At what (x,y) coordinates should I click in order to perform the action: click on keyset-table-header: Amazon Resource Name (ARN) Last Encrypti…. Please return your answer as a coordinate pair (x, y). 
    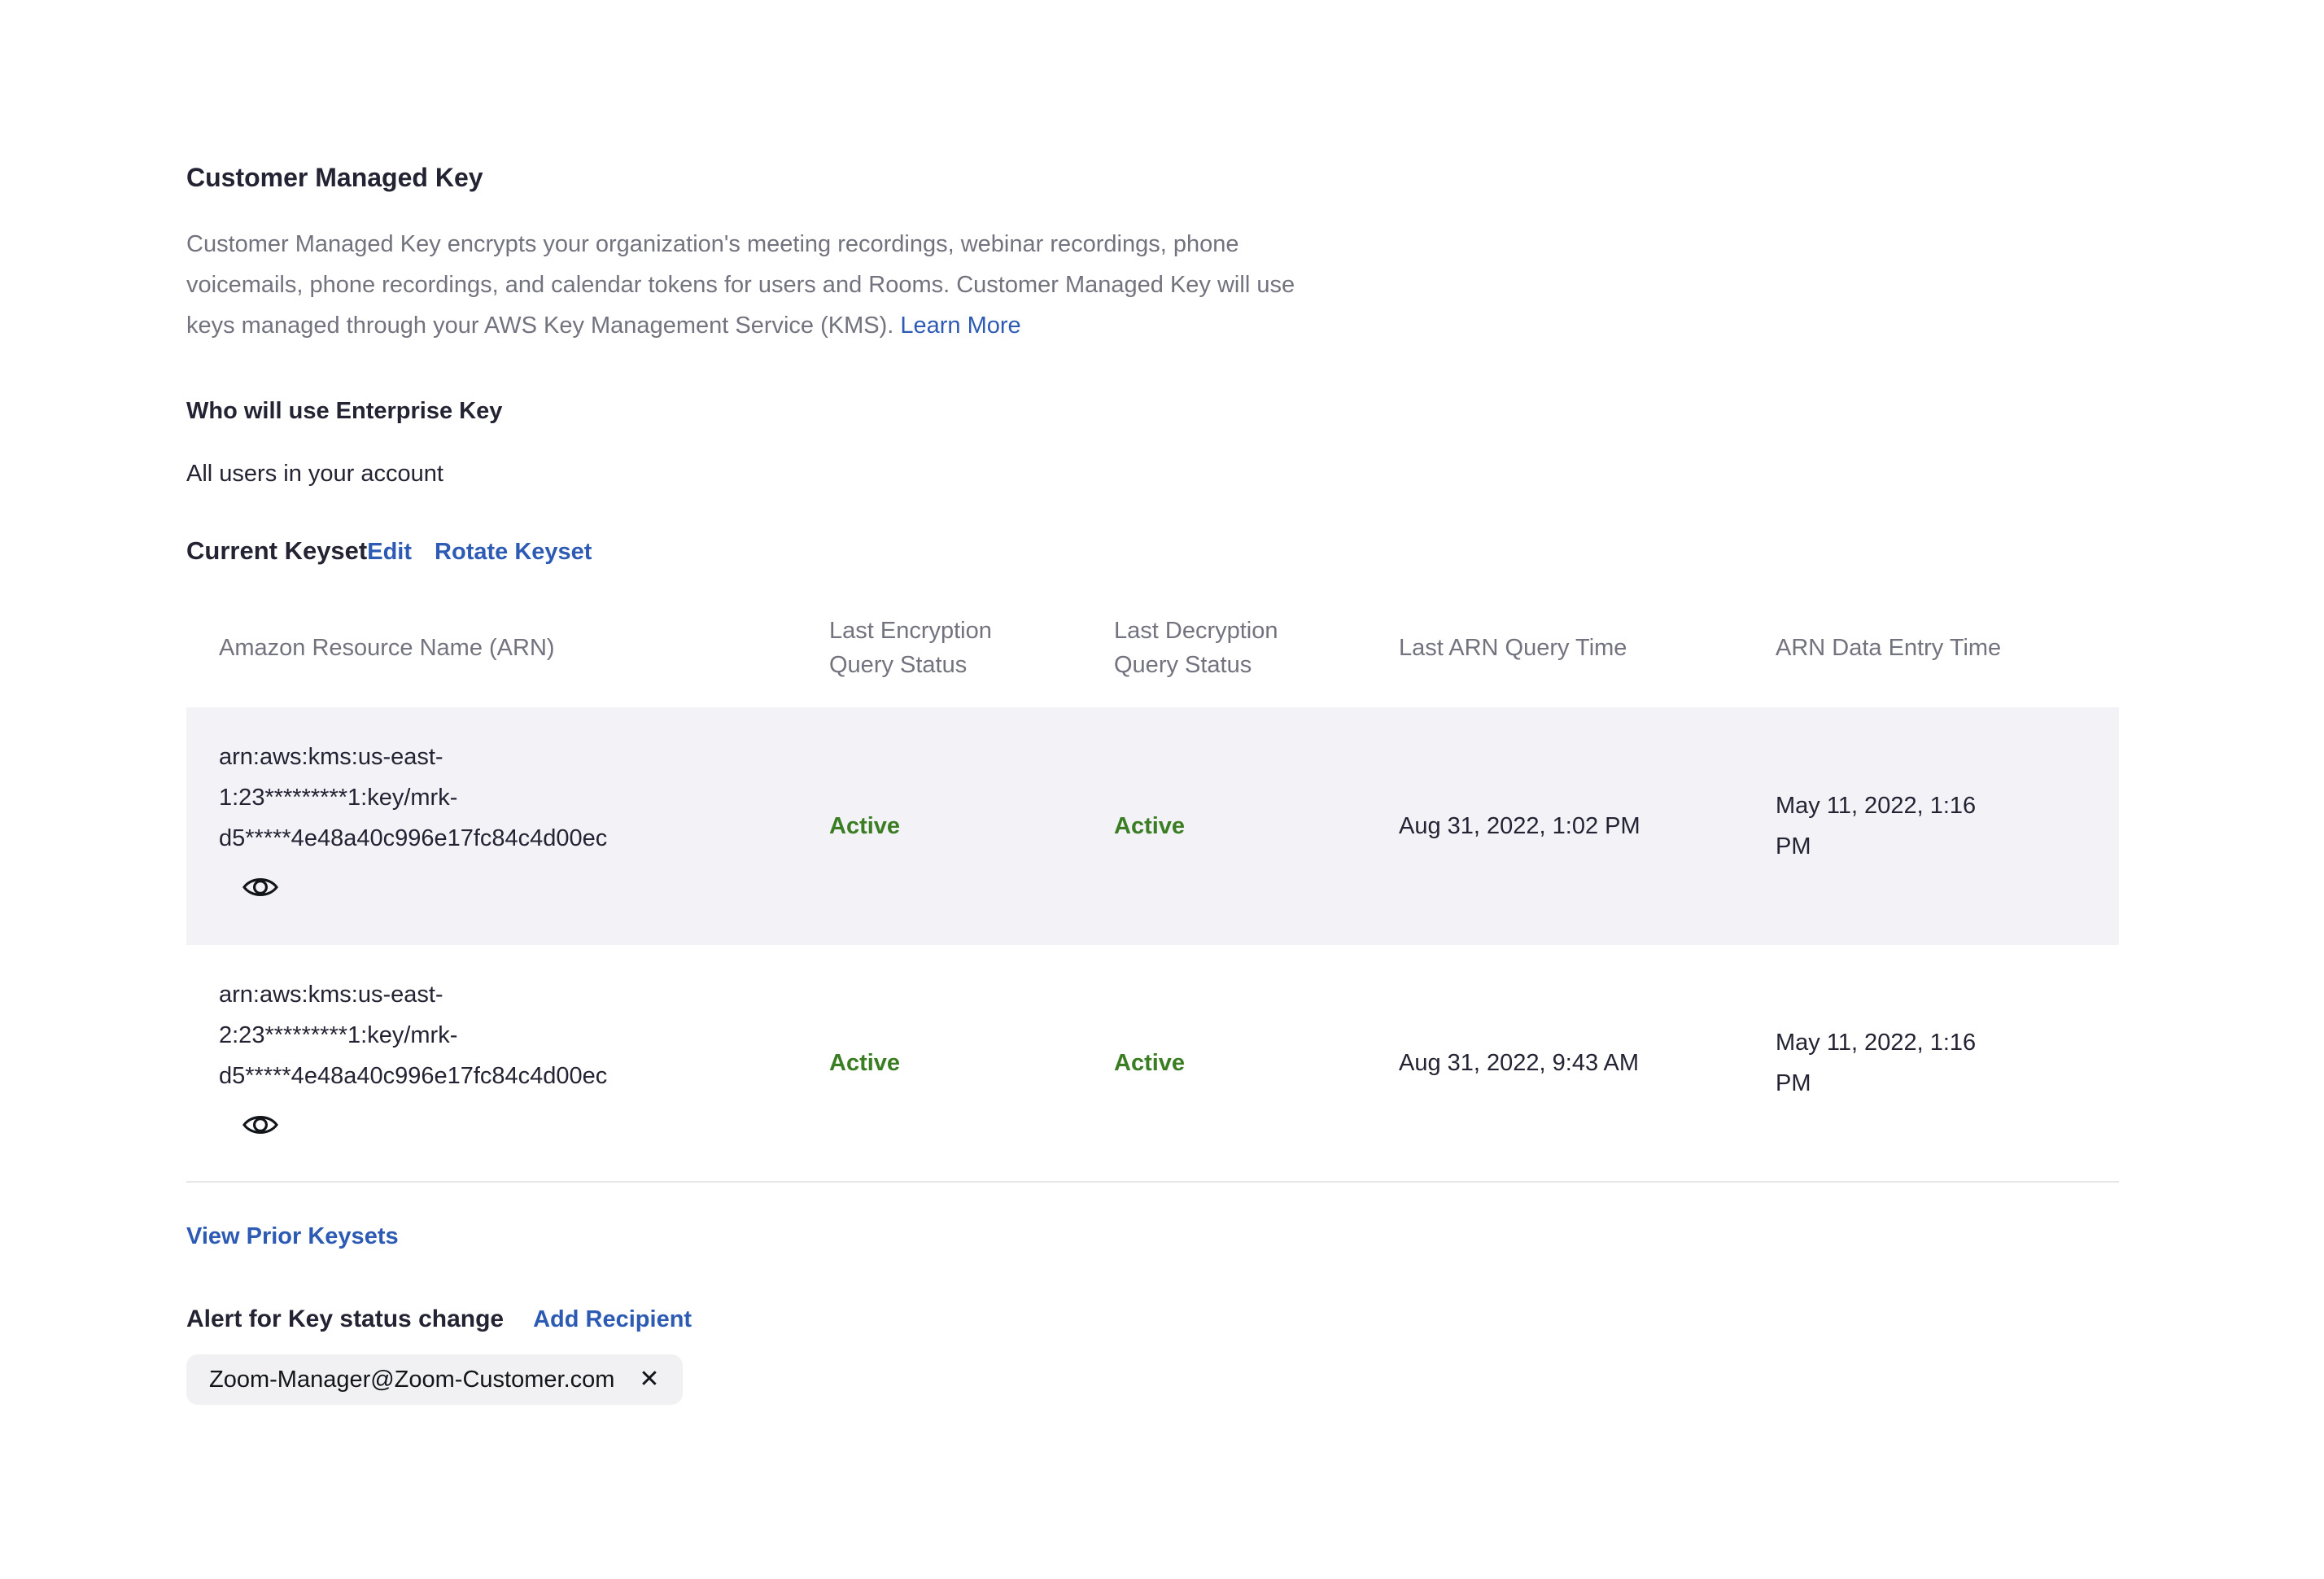
    Looking at the image, I should click on (1152, 647).